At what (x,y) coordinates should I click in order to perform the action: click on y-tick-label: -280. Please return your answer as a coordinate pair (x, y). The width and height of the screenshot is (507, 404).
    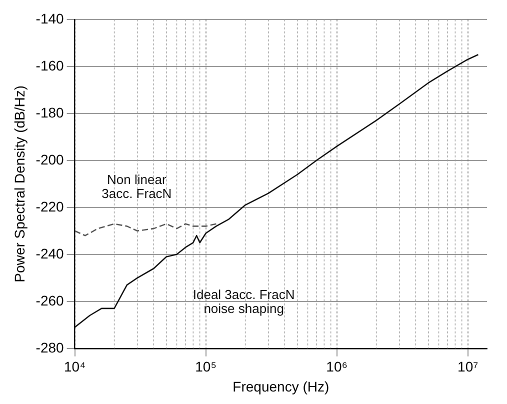
    Looking at the image, I should click on (50, 347).